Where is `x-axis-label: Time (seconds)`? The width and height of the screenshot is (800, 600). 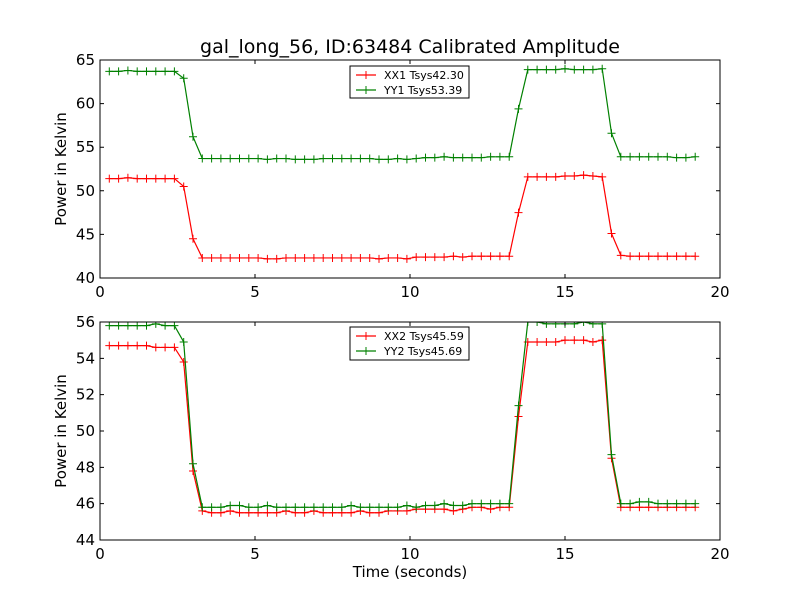
x-axis-label: Time (seconds) is located at coordinates (410, 572).